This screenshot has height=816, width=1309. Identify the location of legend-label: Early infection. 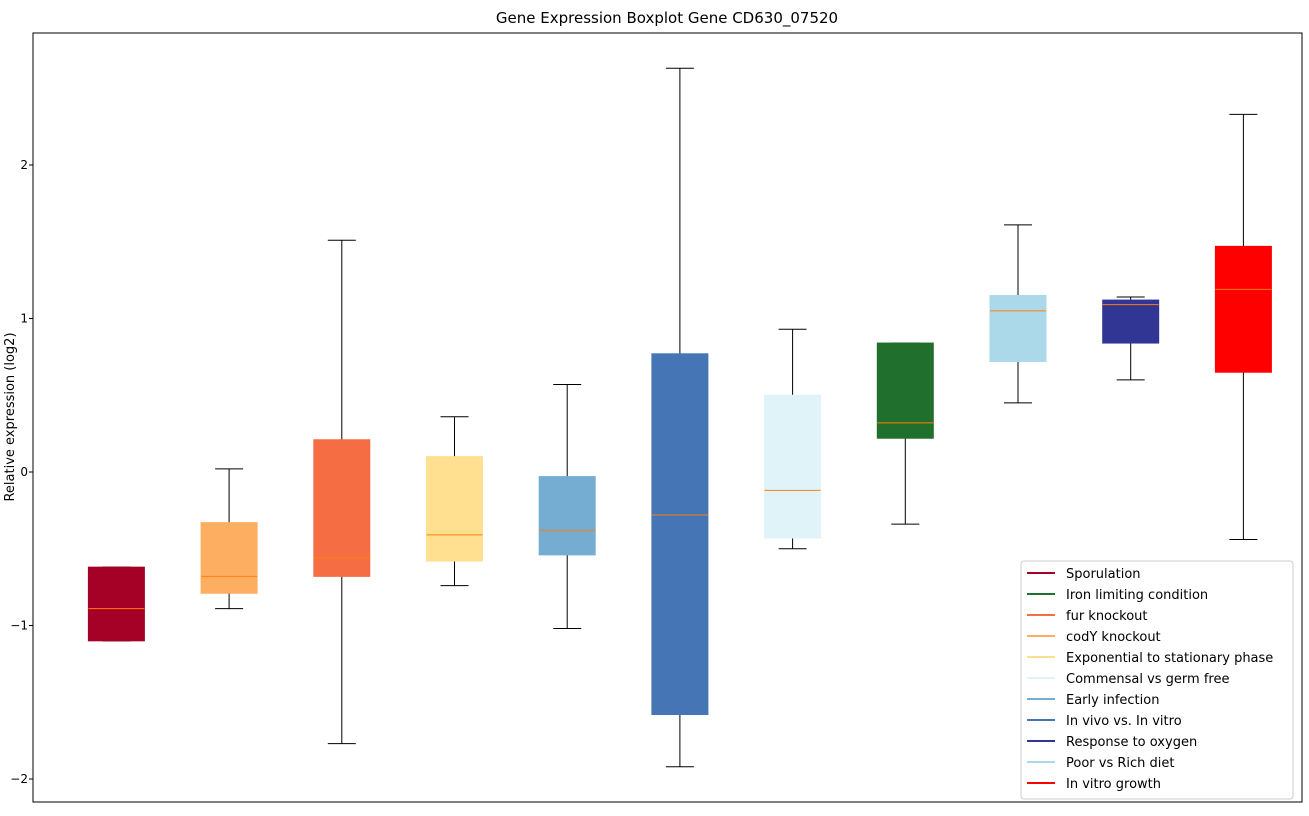
(1112, 700).